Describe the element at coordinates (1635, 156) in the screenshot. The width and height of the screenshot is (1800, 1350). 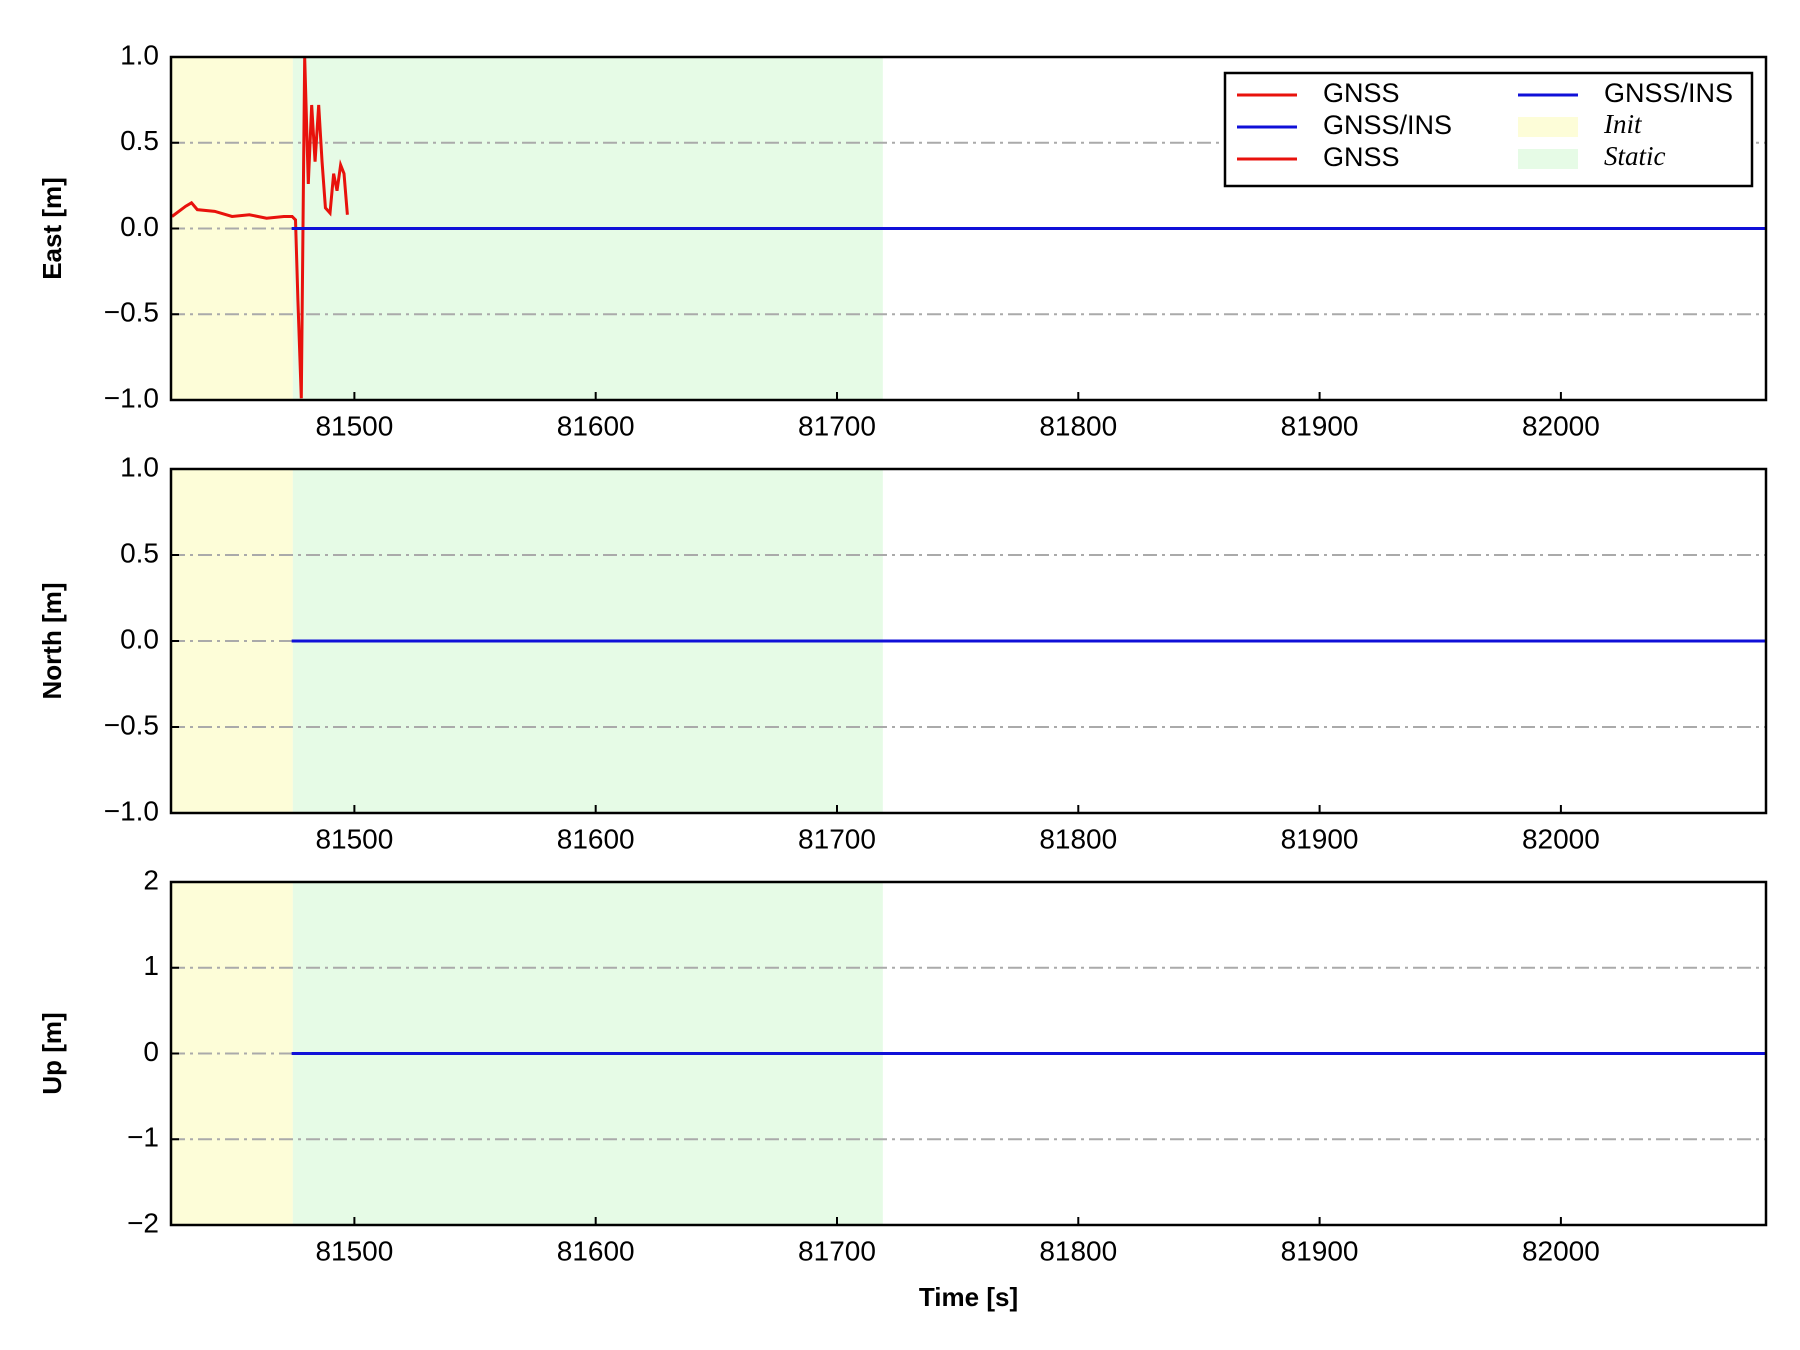
I see `legend-label: Static` at that location.